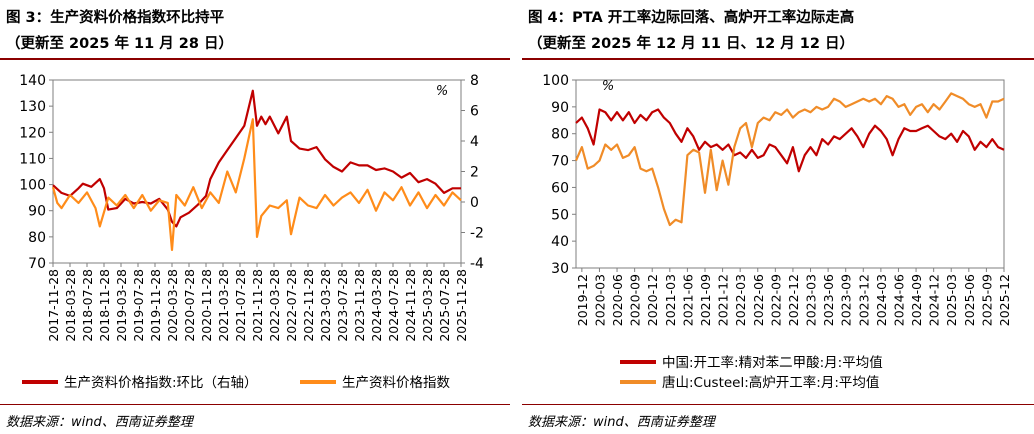  Describe the element at coordinates (635, 300) in the screenshot. I see `x-tick-label: 2020-09` at that location.